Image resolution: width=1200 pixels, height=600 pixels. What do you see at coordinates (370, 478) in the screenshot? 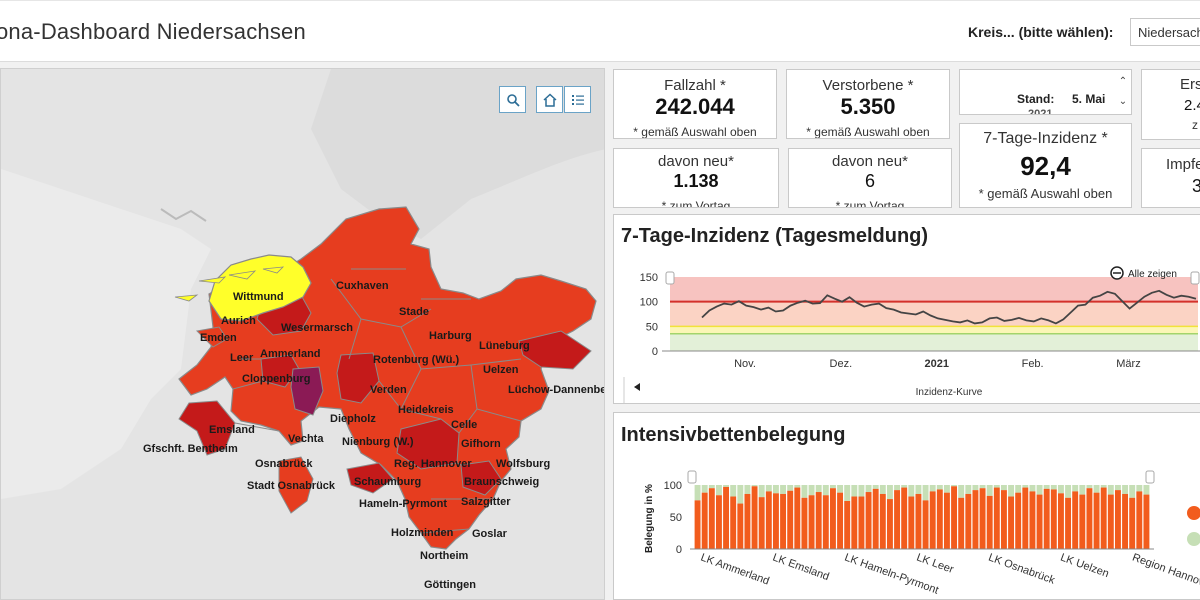
I see `district-schaumburg` at bounding box center [370, 478].